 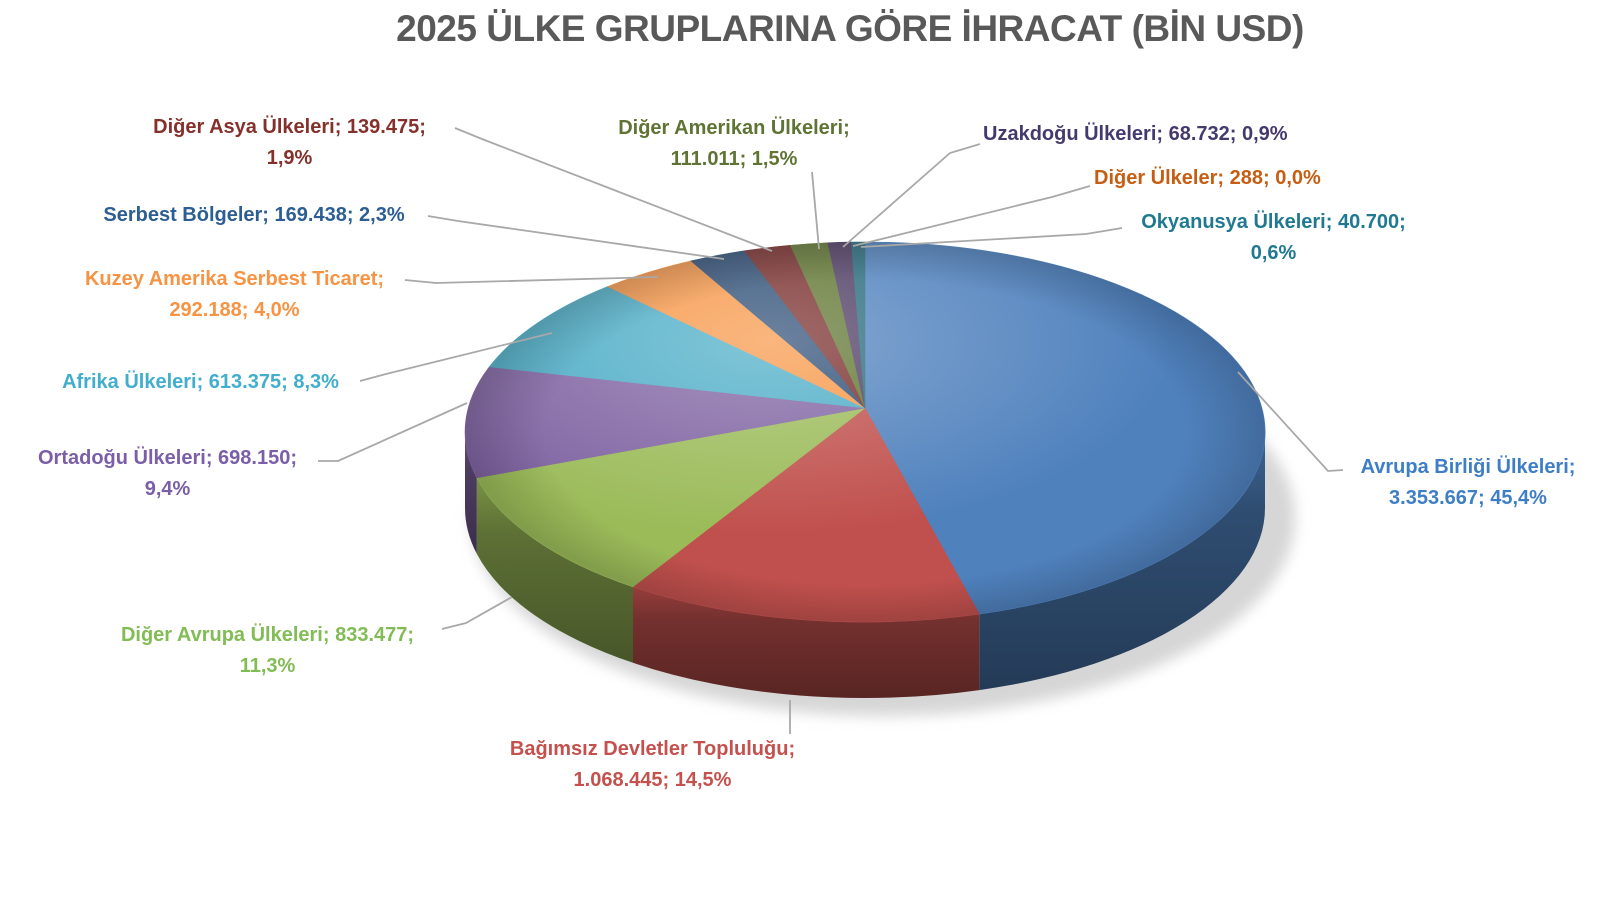 I want to click on pie-label-serbest-bolgeler: Serbest Bölgeler; 169.438; 2,3%, so click(x=254, y=215).